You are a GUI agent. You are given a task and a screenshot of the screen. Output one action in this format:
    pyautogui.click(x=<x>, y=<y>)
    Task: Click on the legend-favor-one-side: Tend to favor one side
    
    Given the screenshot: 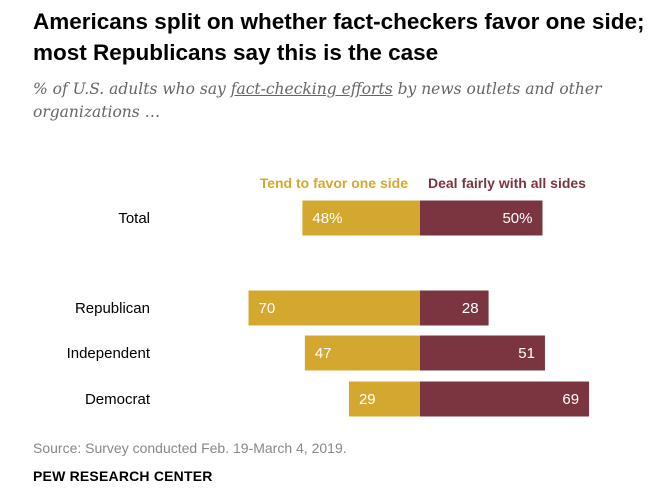 What is the action you would take?
    pyautogui.click(x=334, y=183)
    